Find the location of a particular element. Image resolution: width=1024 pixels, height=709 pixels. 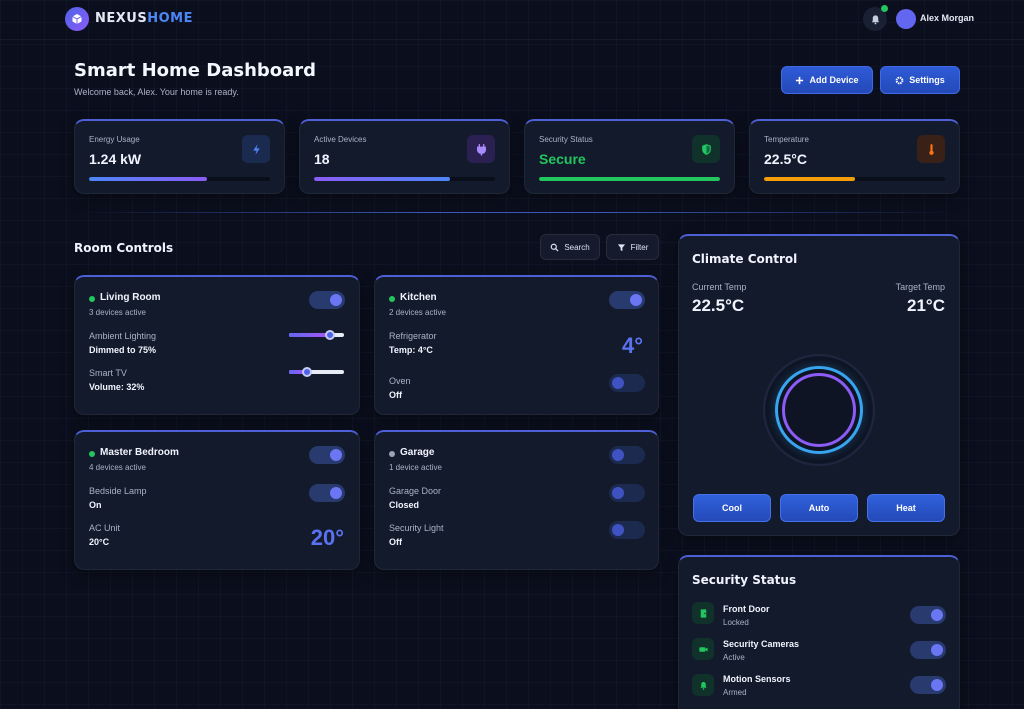

notification-badge is located at coordinates (884, 8).